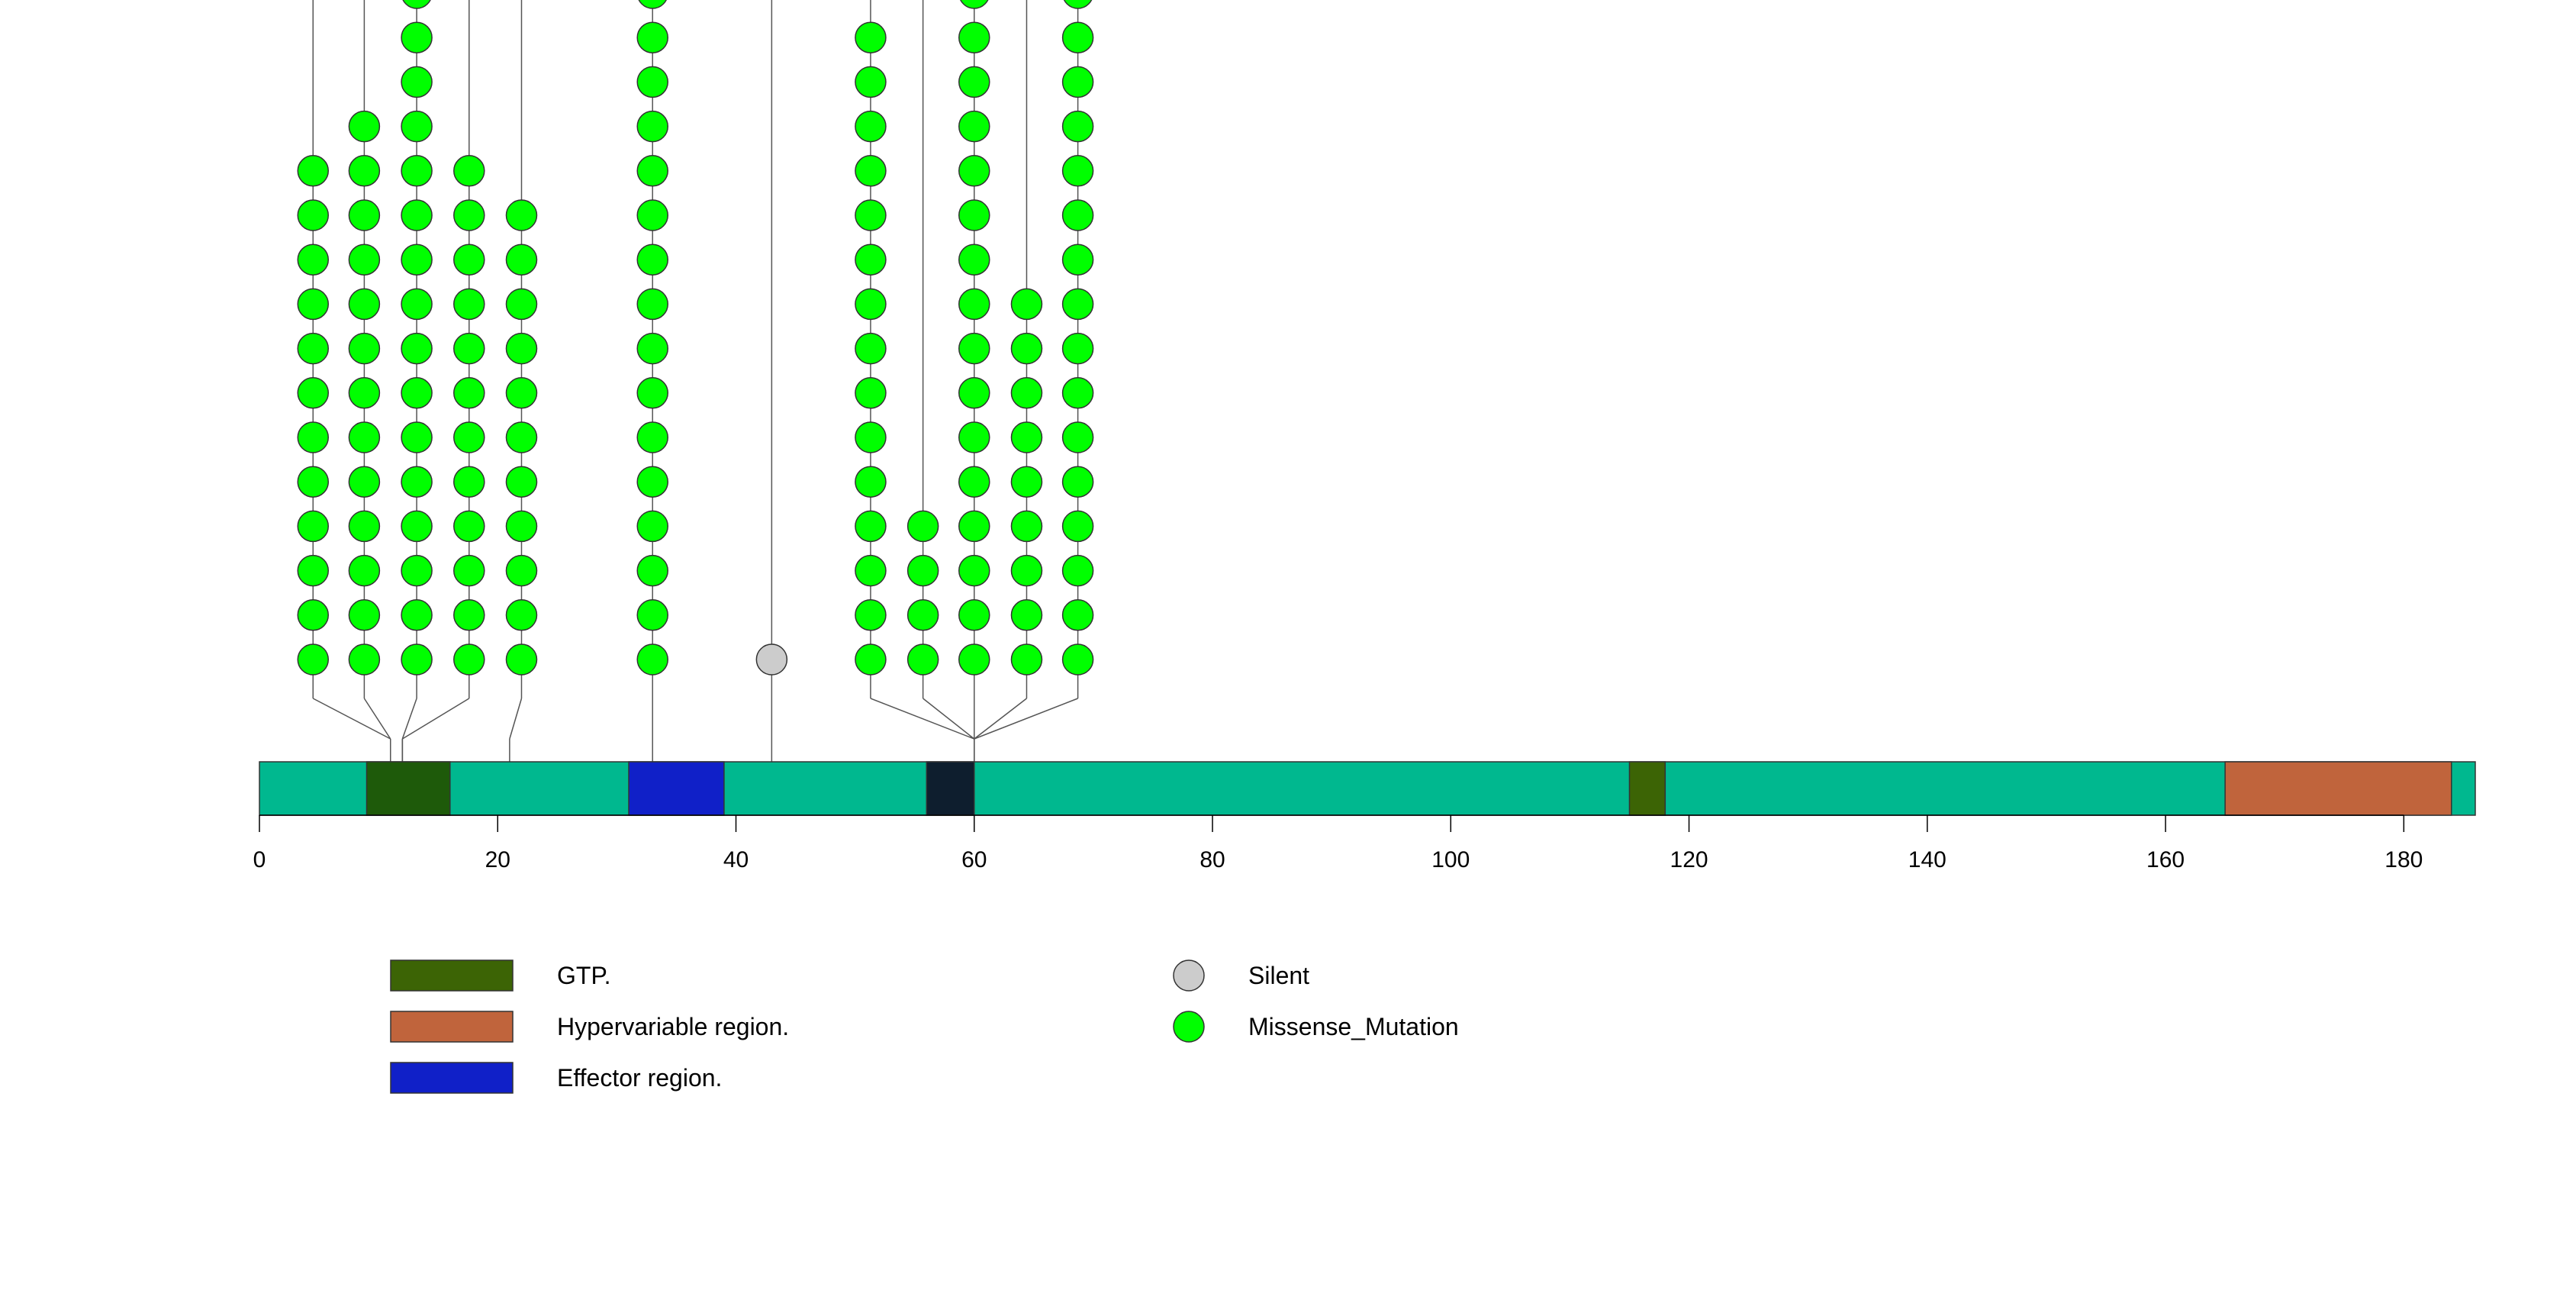  What do you see at coordinates (259, 860) in the screenshot?
I see `x-tick-label: 0` at bounding box center [259, 860].